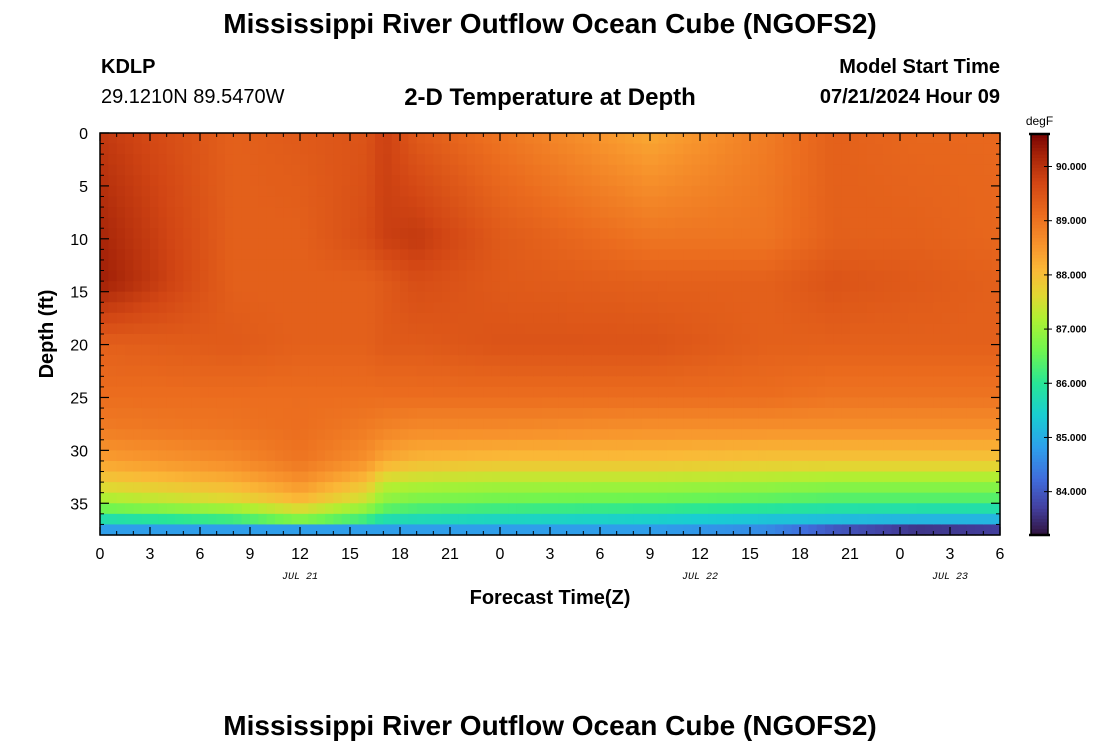 This screenshot has height=750, width=1100. Describe the element at coordinates (1039, 136) in the screenshot. I see `colorbar-segment` at that location.